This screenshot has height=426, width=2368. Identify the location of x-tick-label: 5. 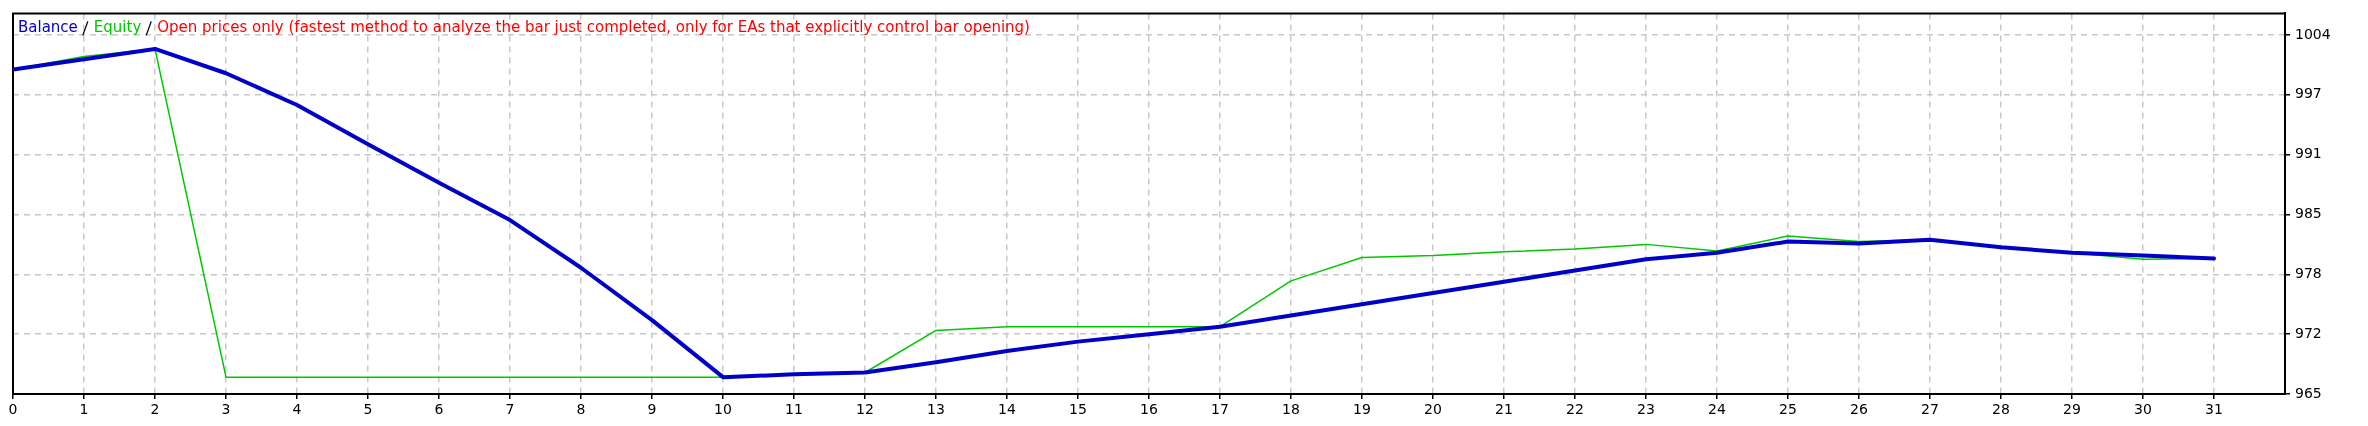
(368, 409).